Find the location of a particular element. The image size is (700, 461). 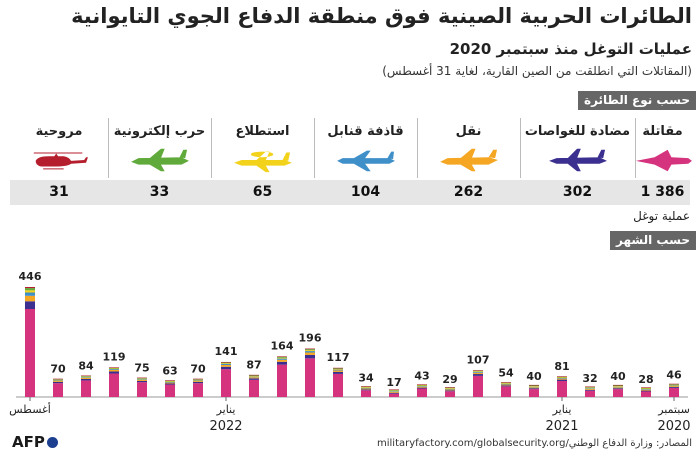

section-tag-by-type: حسب نوع الطائرة is located at coordinates (636, 100).